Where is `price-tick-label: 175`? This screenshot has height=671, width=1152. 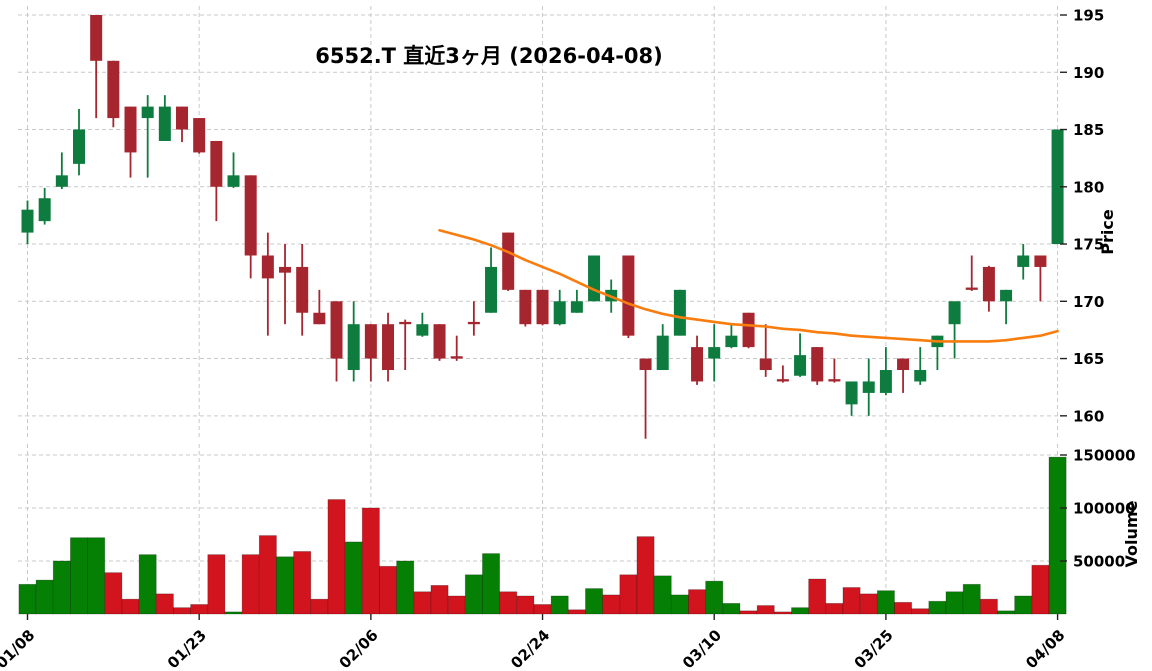 price-tick-label: 175 is located at coordinates (1088, 245).